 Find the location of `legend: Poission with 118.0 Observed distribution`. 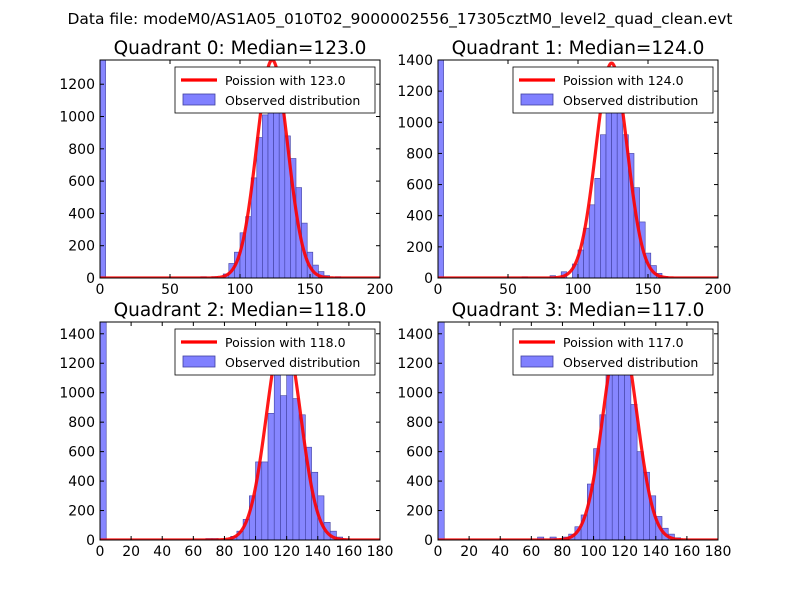

legend: Poission with 118.0 Observed distribution is located at coordinates (275, 352).